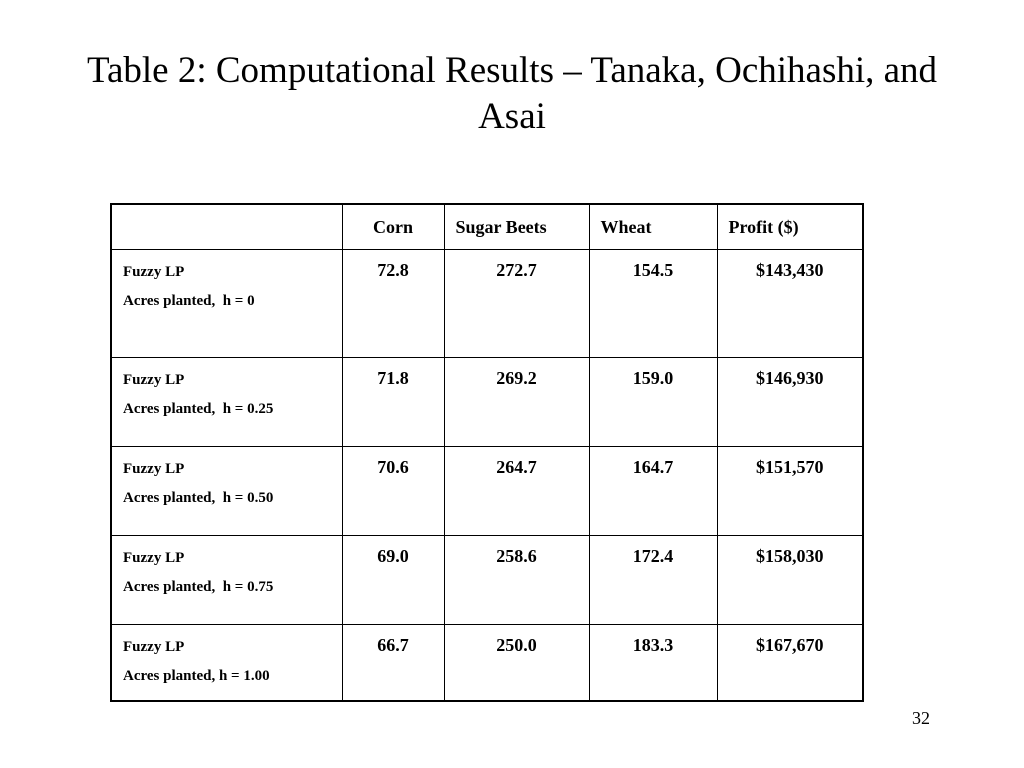 This screenshot has height=768, width=1024. Describe the element at coordinates (921, 718) in the screenshot. I see `page-number: 32` at that location.